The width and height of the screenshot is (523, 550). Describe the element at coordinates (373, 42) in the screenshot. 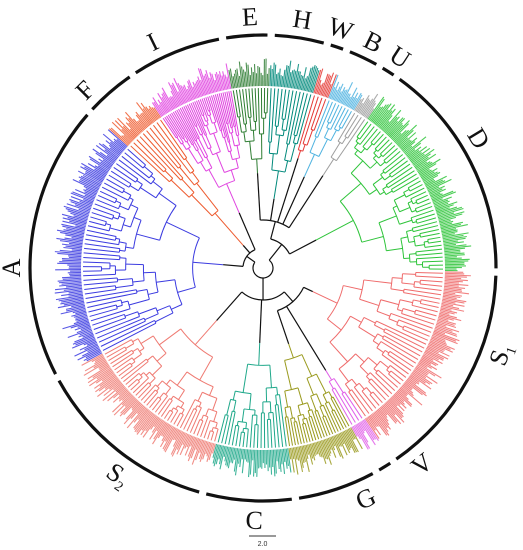

I see `clade-label-text: B` at that location.